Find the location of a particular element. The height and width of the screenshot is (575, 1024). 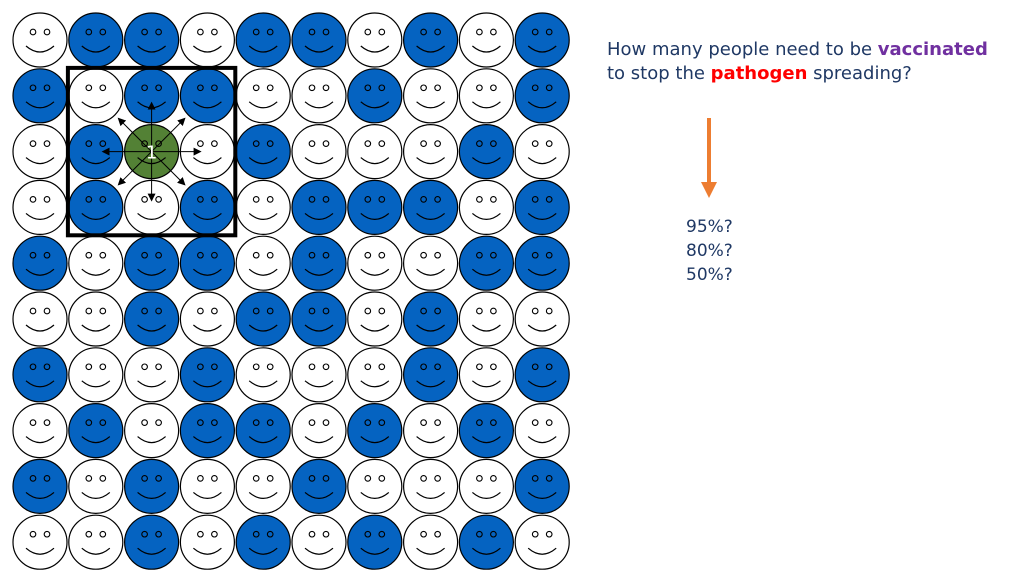

option-50: 50%? is located at coordinates (709, 275).